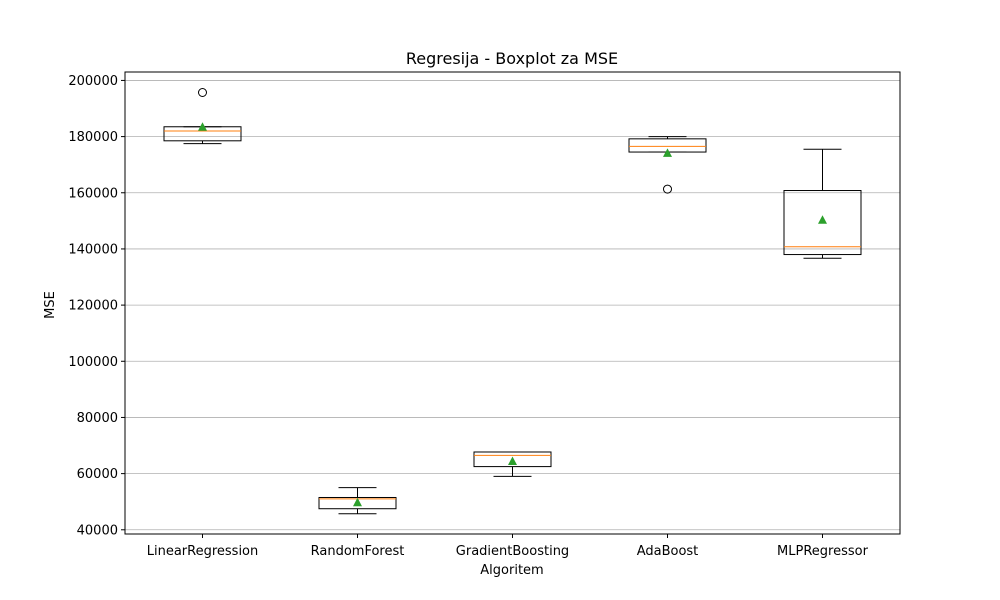  I want to click on x-axis-title: Algoritem, so click(511, 570).